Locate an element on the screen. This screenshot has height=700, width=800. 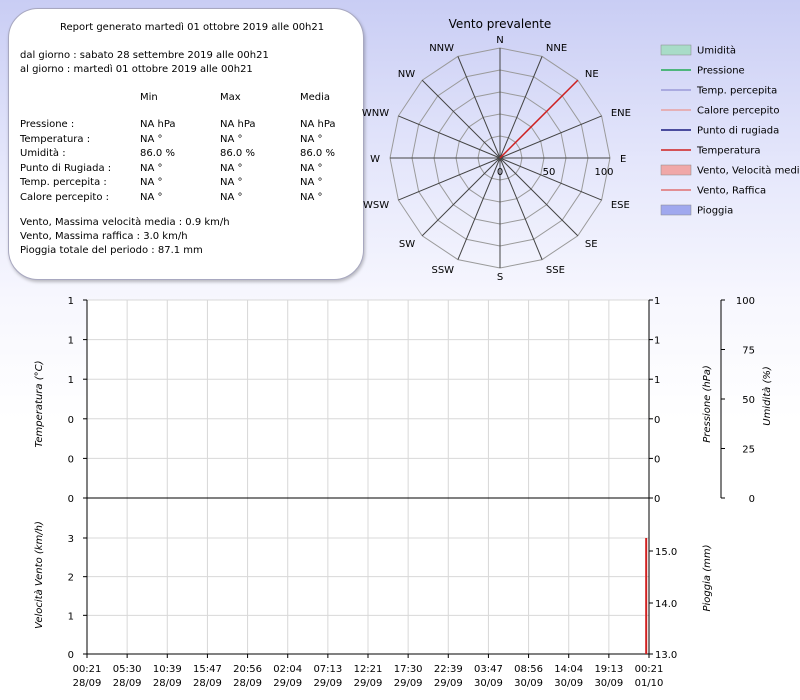
stat-label: Temperatura : is located at coordinates (55, 139).